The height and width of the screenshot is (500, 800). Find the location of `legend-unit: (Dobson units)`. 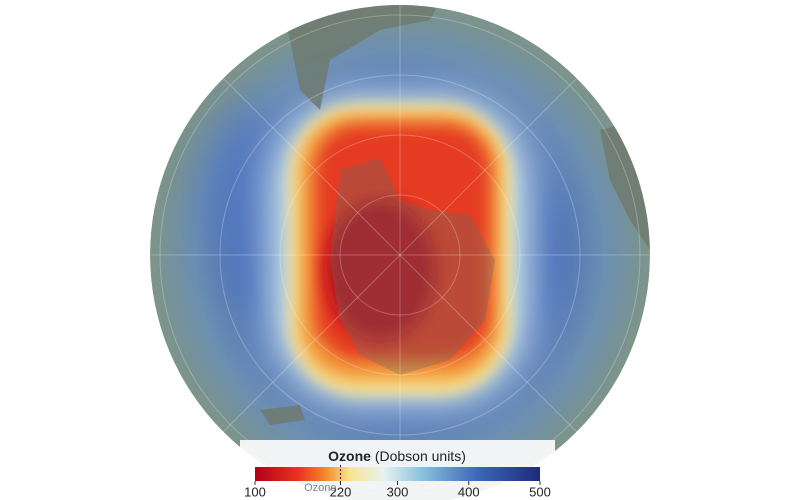

legend-unit: (Dobson units) is located at coordinates (420, 456).